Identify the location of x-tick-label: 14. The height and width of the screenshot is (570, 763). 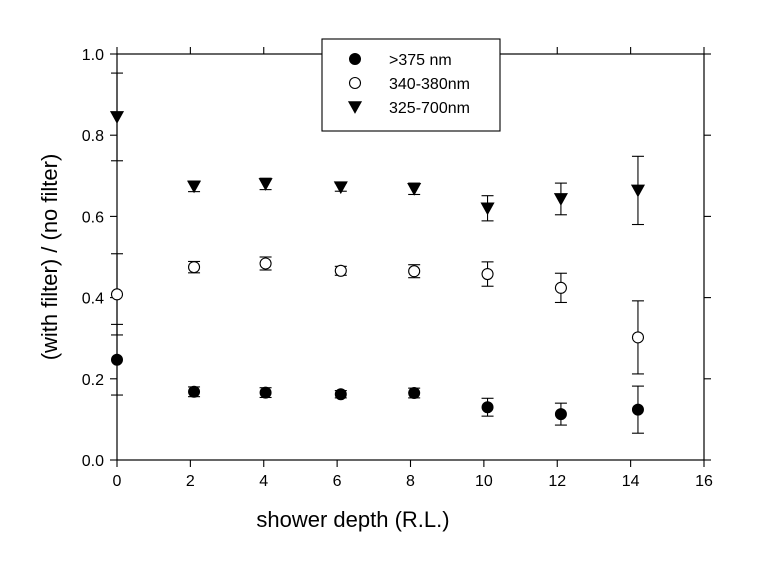
(631, 481).